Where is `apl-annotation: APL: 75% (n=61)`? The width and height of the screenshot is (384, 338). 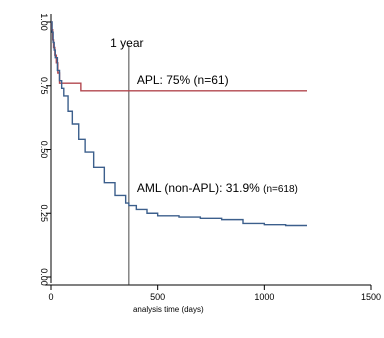
apl-annotation: APL: 75% (n=61) is located at coordinates (183, 80).